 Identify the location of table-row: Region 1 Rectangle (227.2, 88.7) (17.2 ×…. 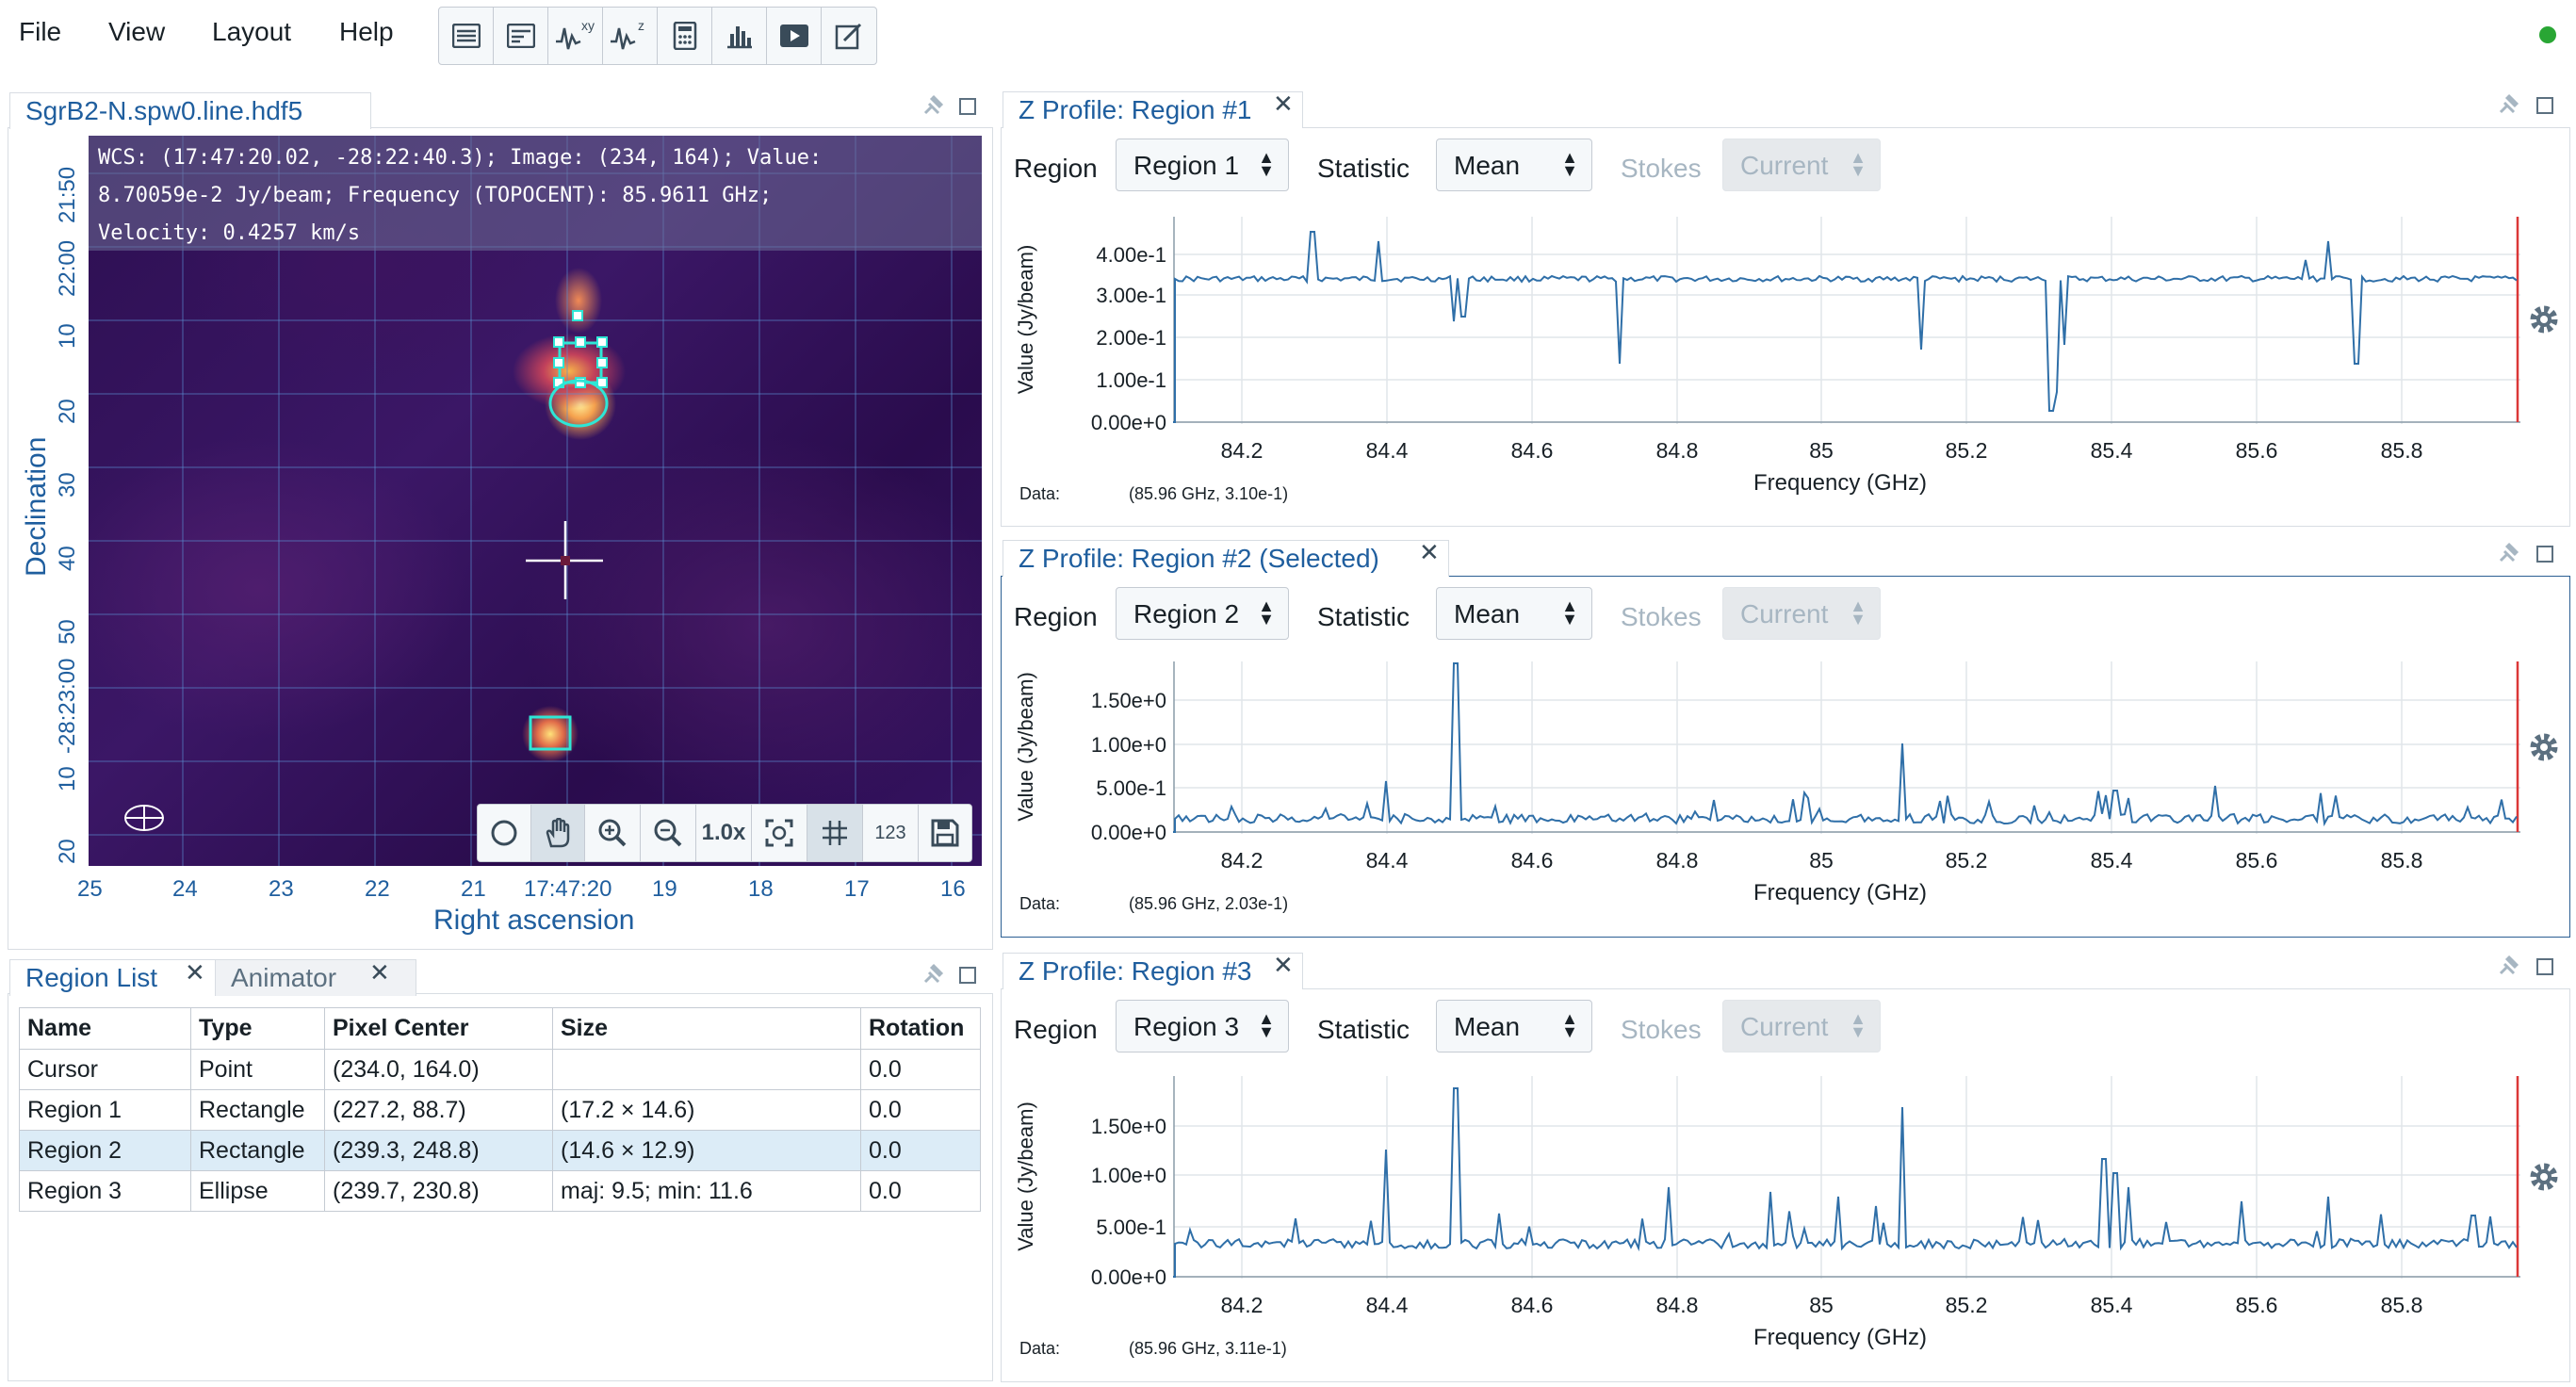
(500, 1110).